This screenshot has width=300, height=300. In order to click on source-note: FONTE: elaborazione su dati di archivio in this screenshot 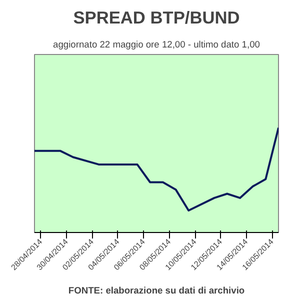, I will do `click(156, 291)`.